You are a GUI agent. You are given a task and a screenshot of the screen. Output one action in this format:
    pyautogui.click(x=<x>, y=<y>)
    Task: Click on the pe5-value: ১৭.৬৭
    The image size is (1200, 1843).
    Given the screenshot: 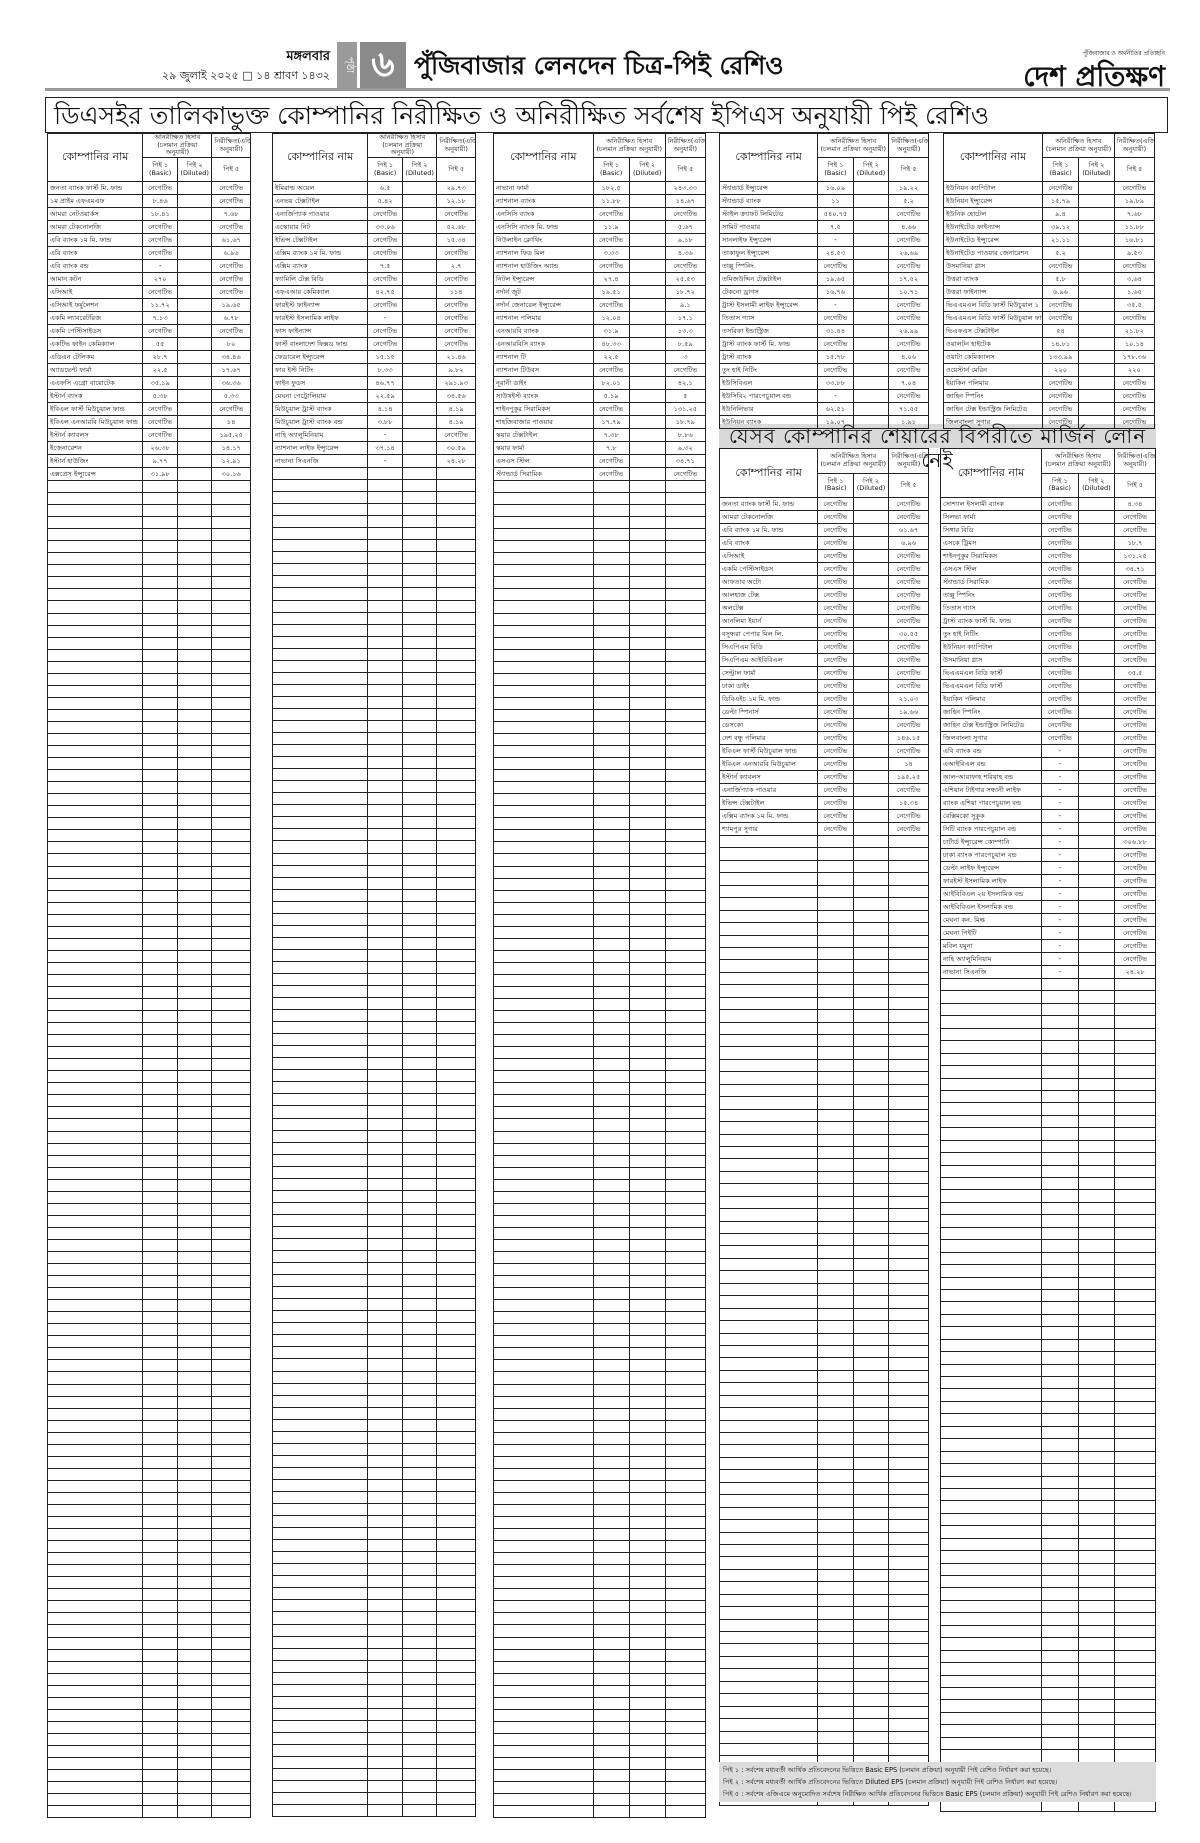 What is the action you would take?
    pyautogui.click(x=231, y=370)
    